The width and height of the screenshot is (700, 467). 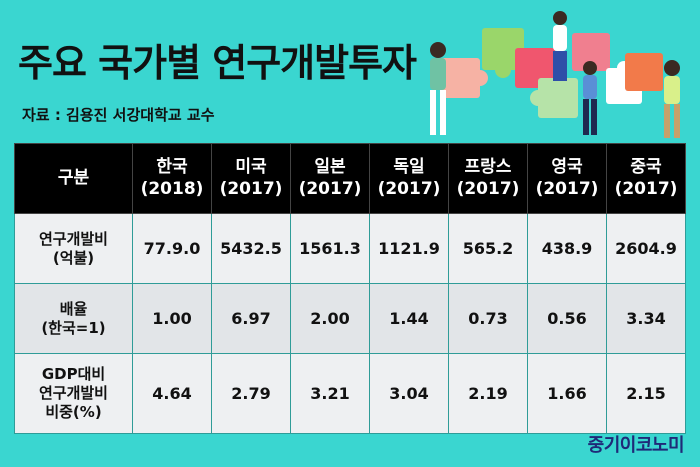 What do you see at coordinates (251, 318) in the screenshot?
I see `table-cell: 6.97` at bounding box center [251, 318].